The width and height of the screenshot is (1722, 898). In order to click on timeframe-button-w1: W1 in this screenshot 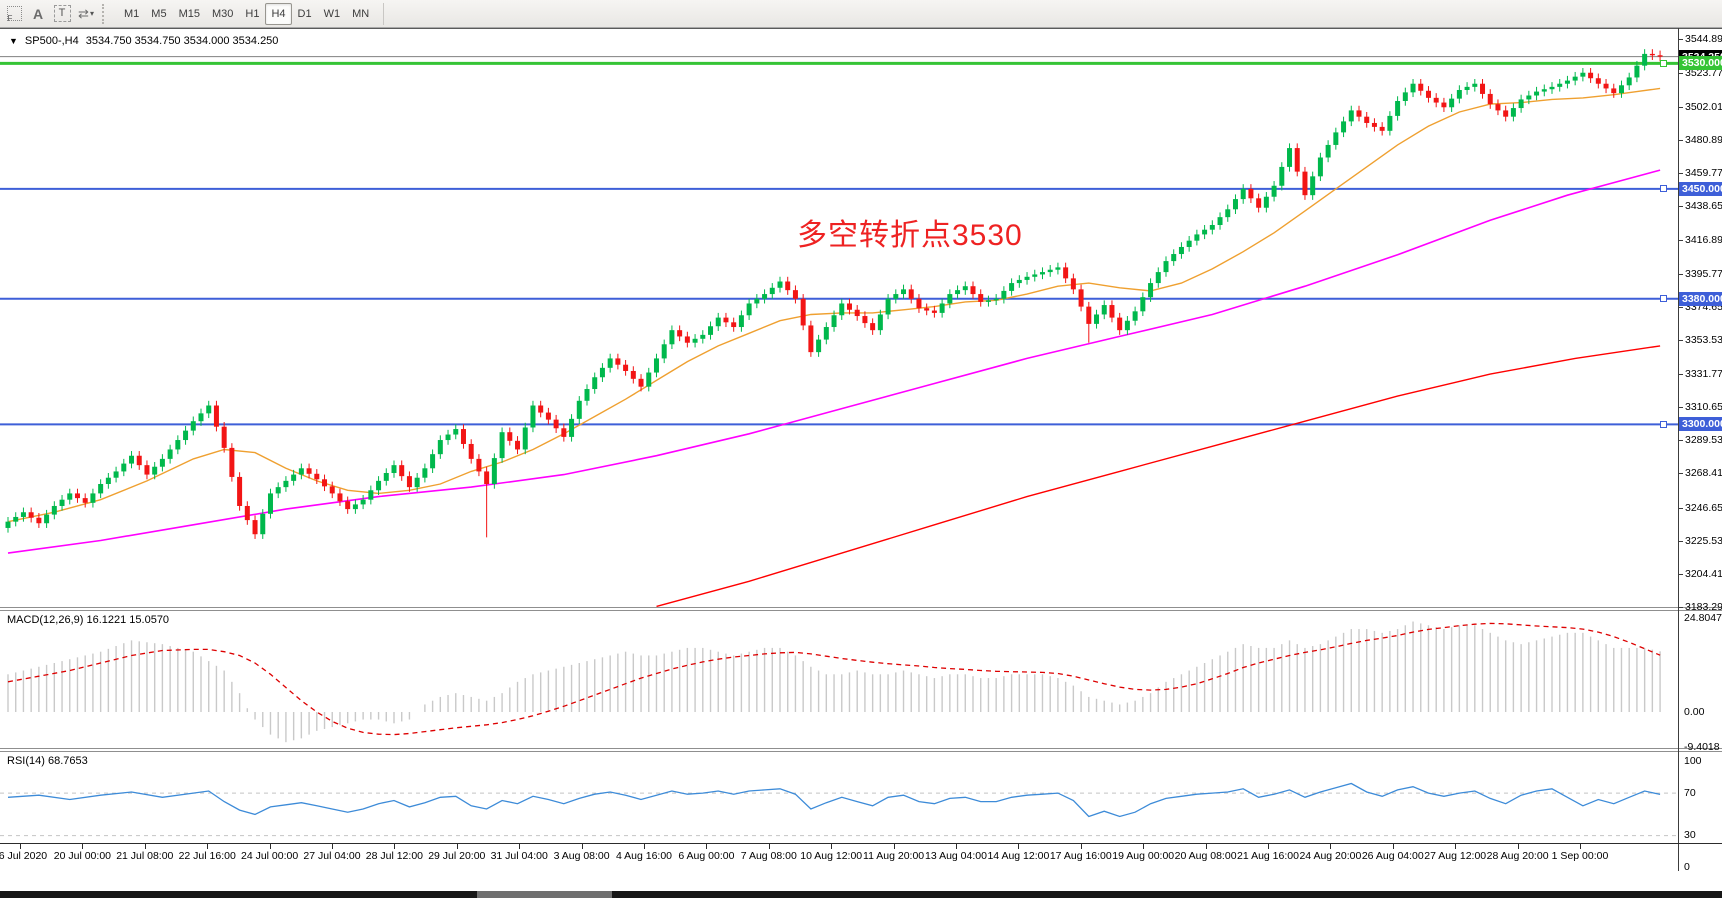, I will do `click(332, 13)`.